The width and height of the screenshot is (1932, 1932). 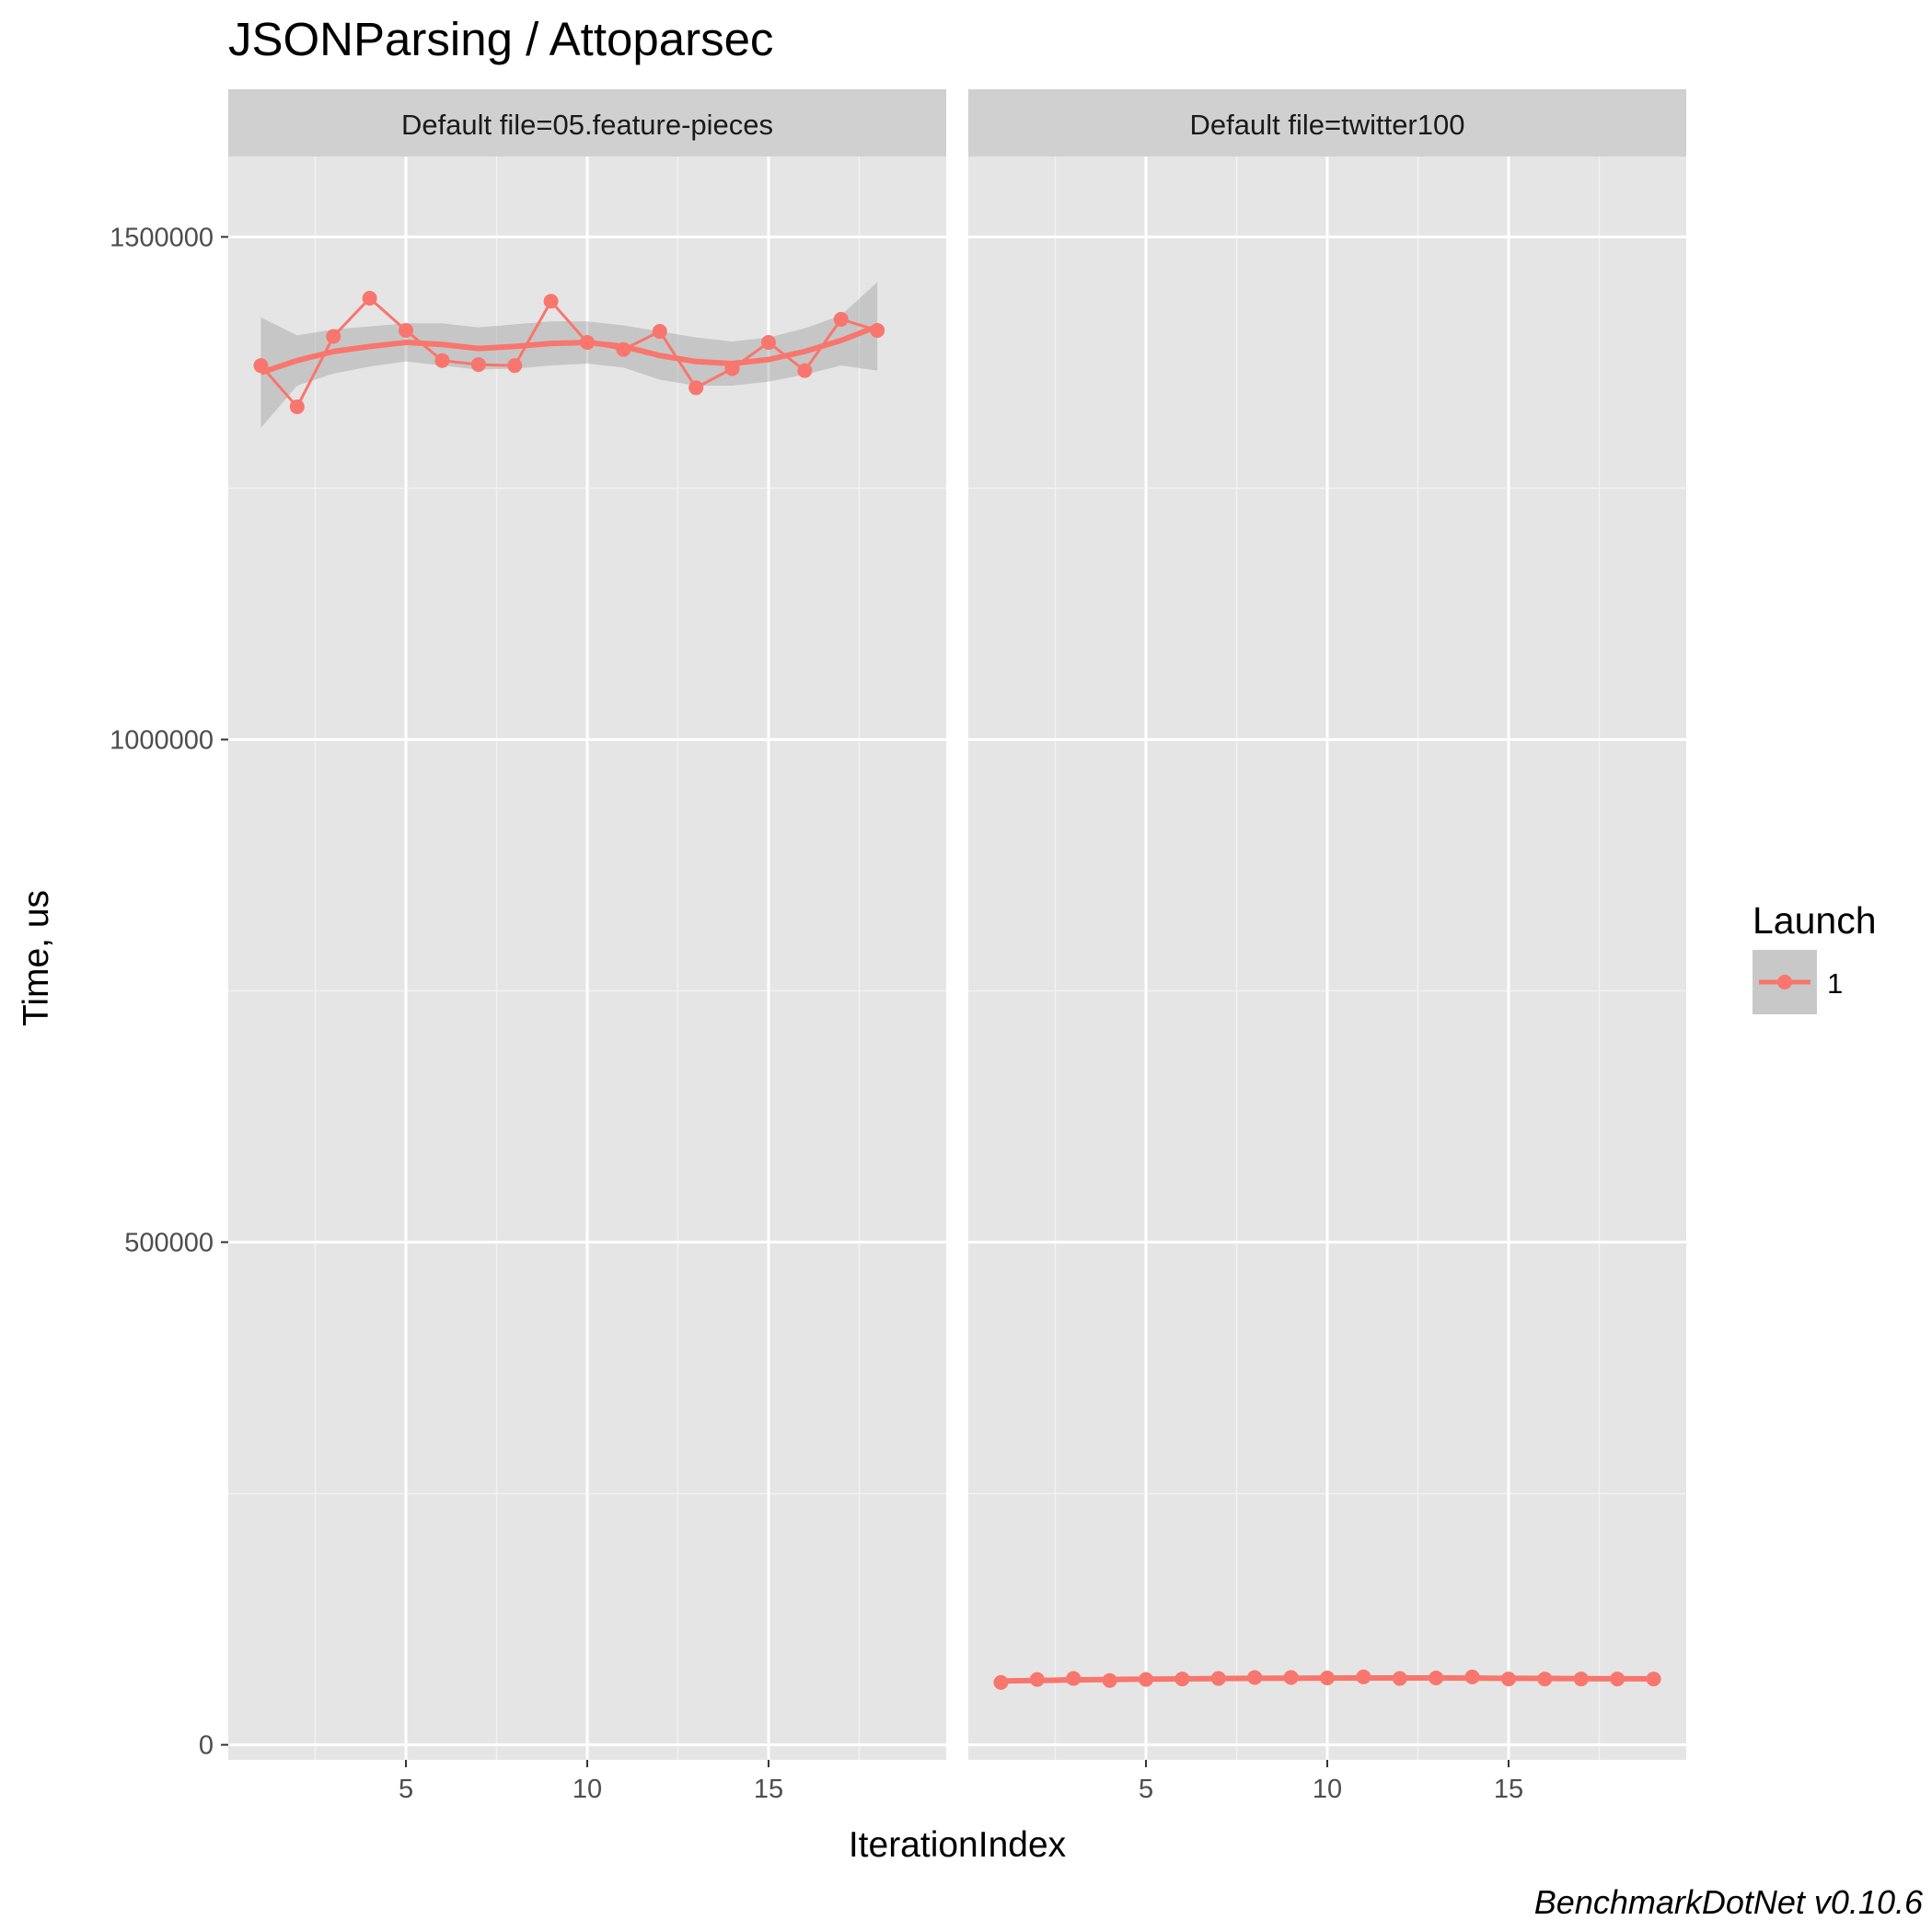 I want to click on series-line, so click(x=569, y=353).